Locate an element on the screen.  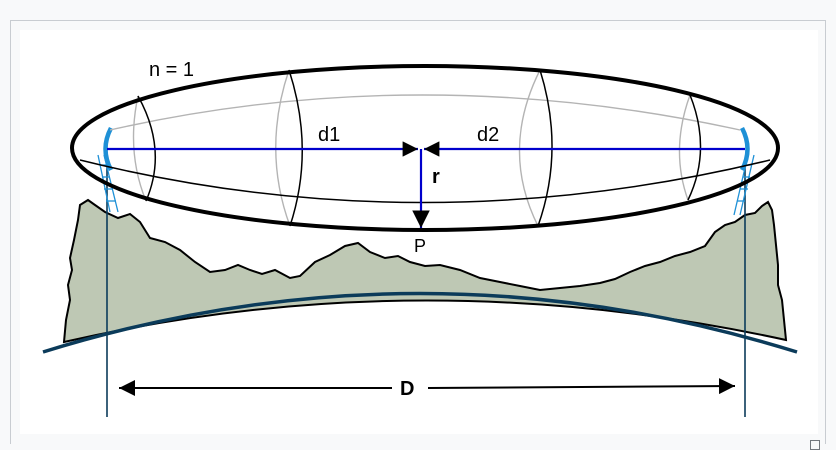
ellipsoid-front-arc is located at coordinates (425, 181).